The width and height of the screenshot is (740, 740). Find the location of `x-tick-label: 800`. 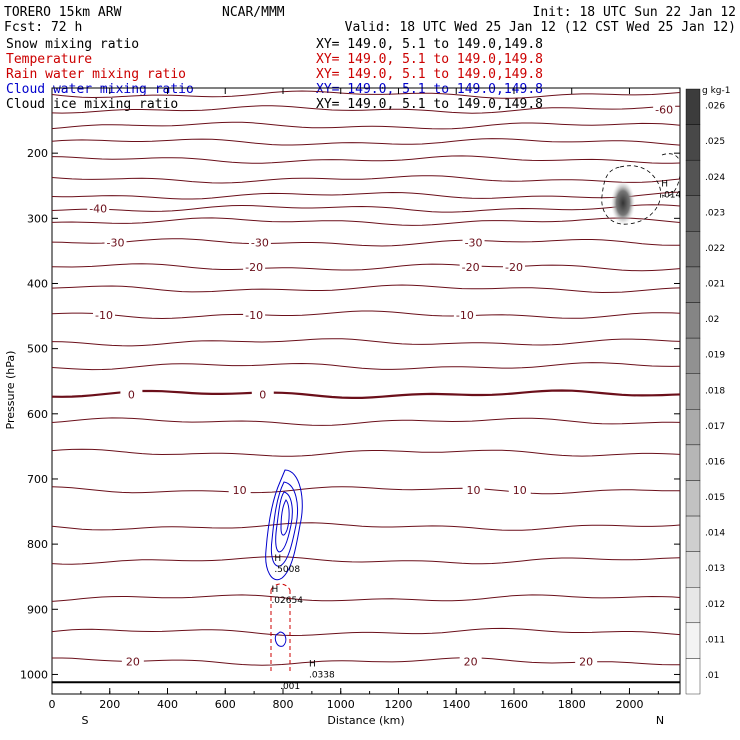

x-tick-label: 800 is located at coordinates (282, 704).